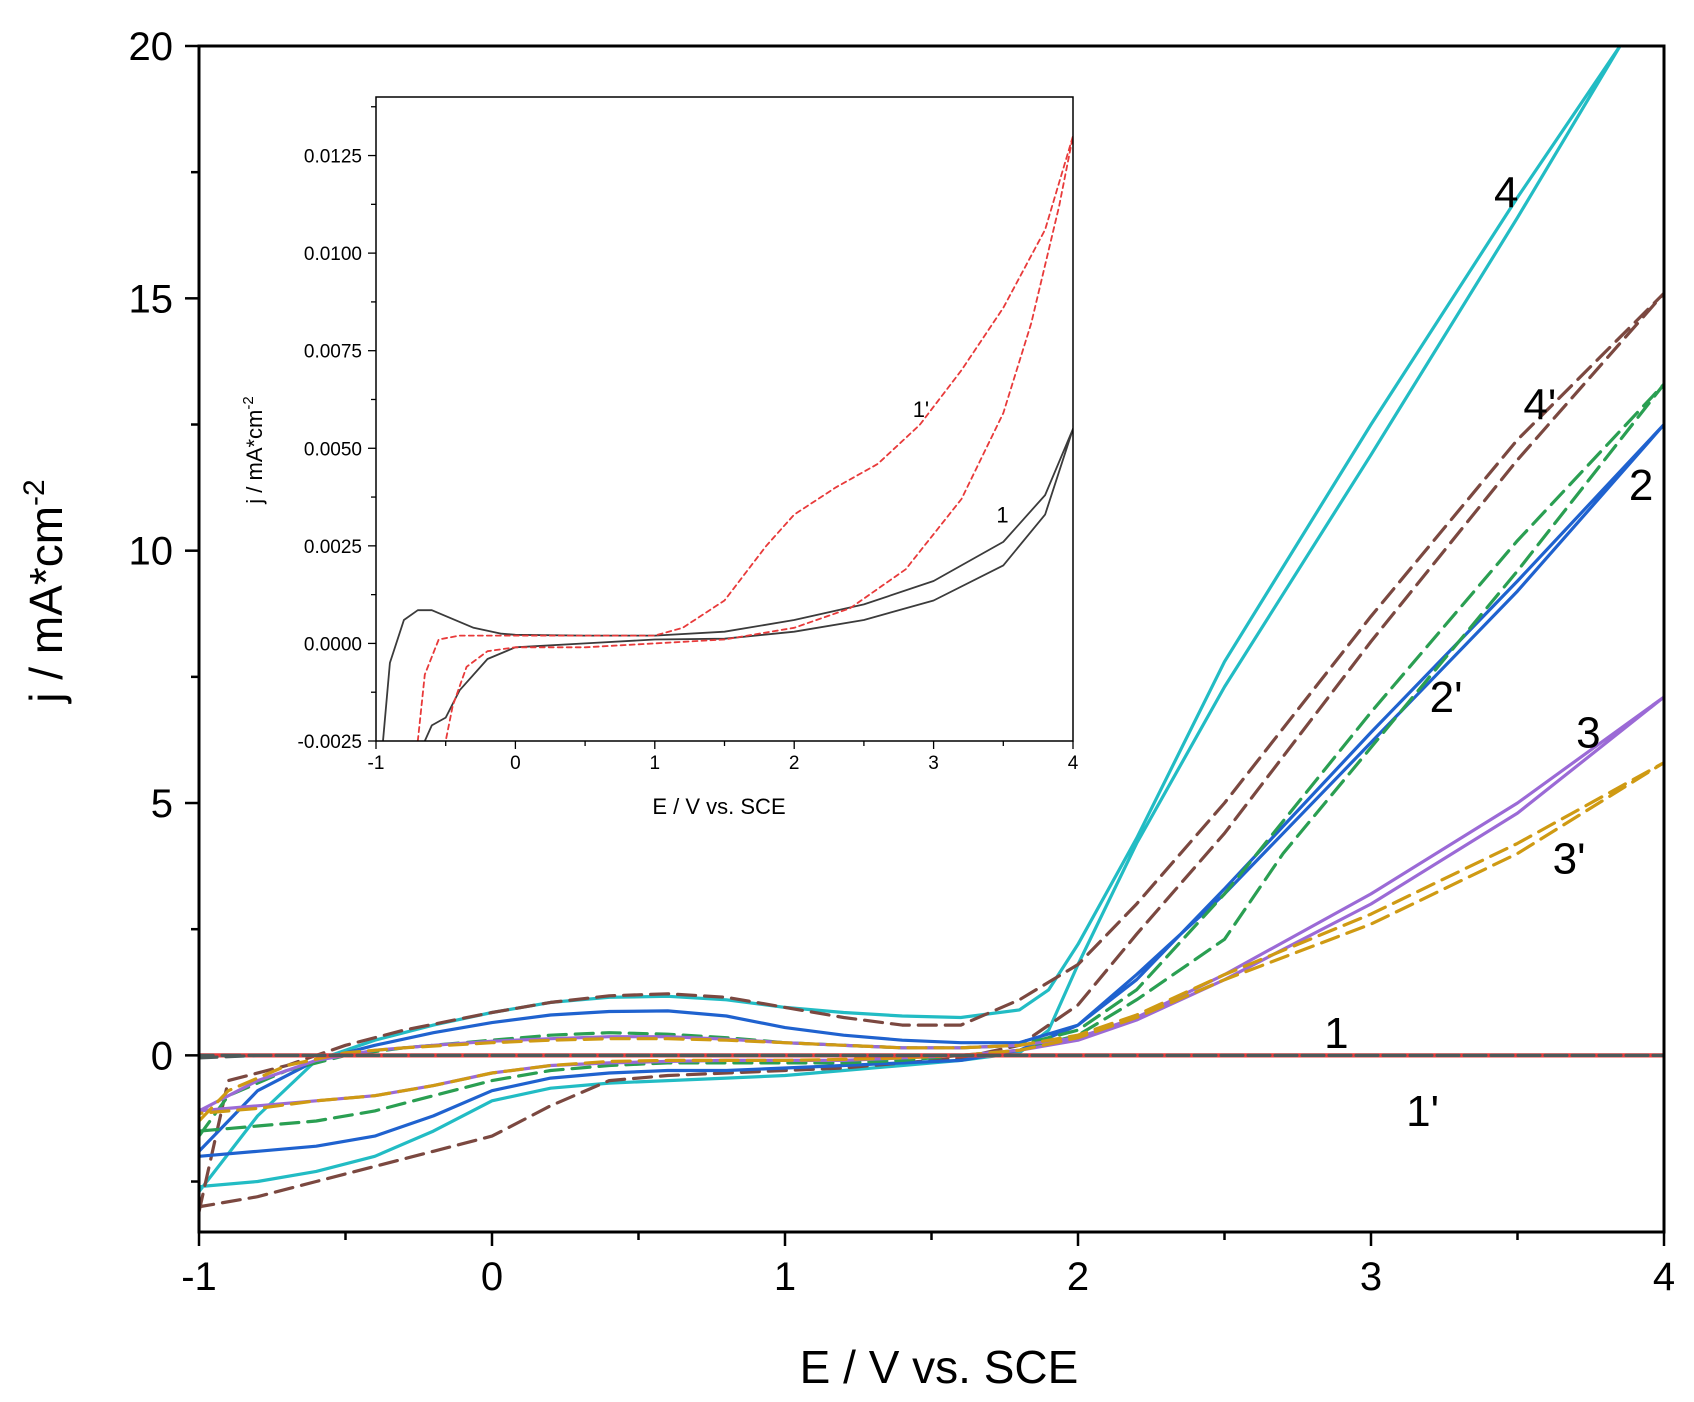 The height and width of the screenshot is (1402, 1694). I want to click on inset-x-tick-label: 4, so click(1073, 763).